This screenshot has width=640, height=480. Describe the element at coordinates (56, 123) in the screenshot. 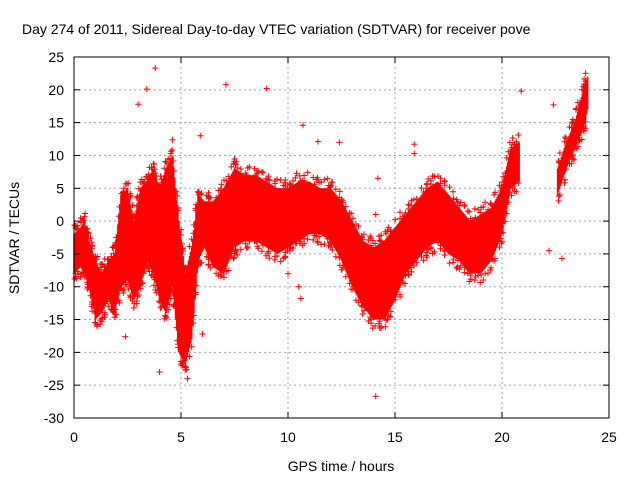

I see `y-tick-label: 15` at that location.